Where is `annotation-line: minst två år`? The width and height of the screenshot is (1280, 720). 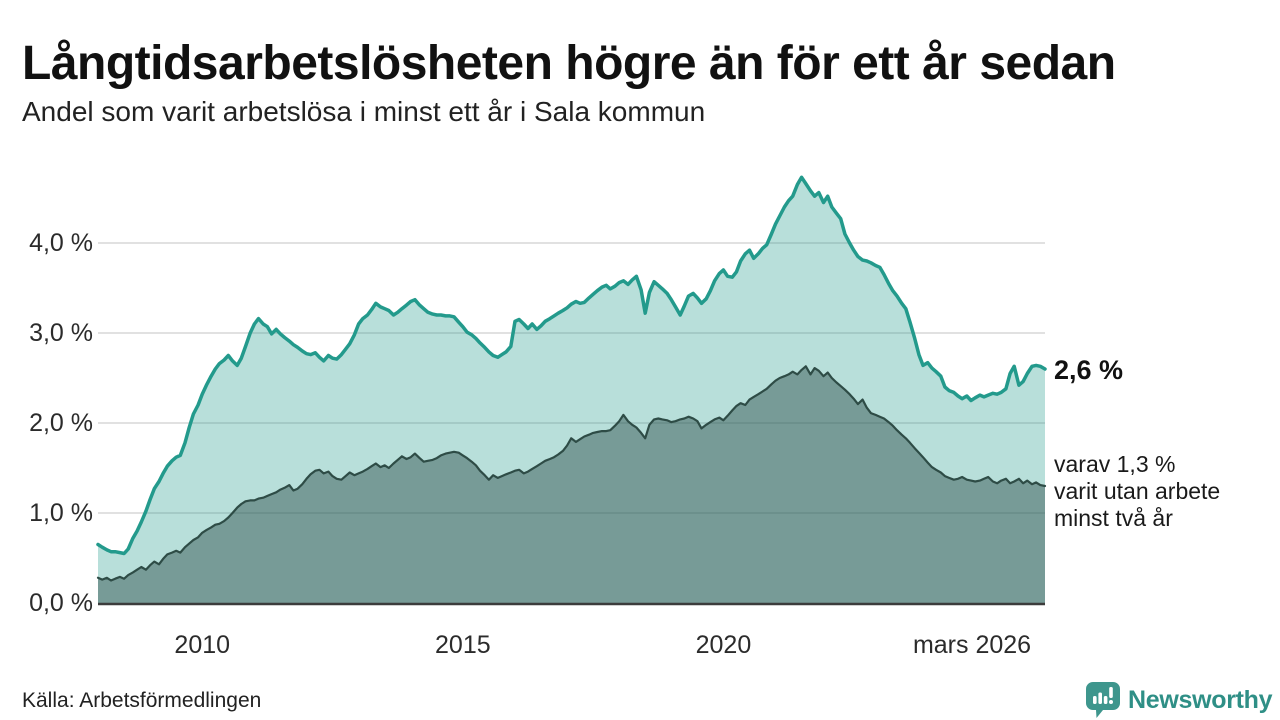 annotation-line: minst två år is located at coordinates (1113, 518).